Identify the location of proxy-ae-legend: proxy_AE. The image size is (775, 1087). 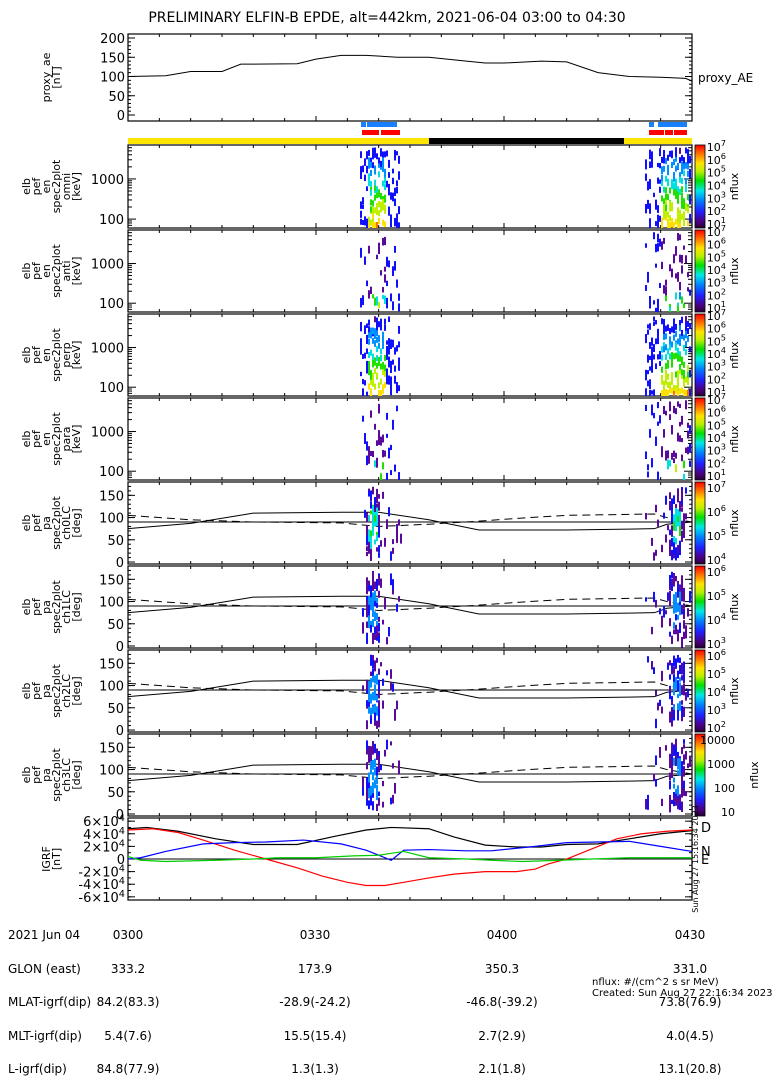
(725, 78).